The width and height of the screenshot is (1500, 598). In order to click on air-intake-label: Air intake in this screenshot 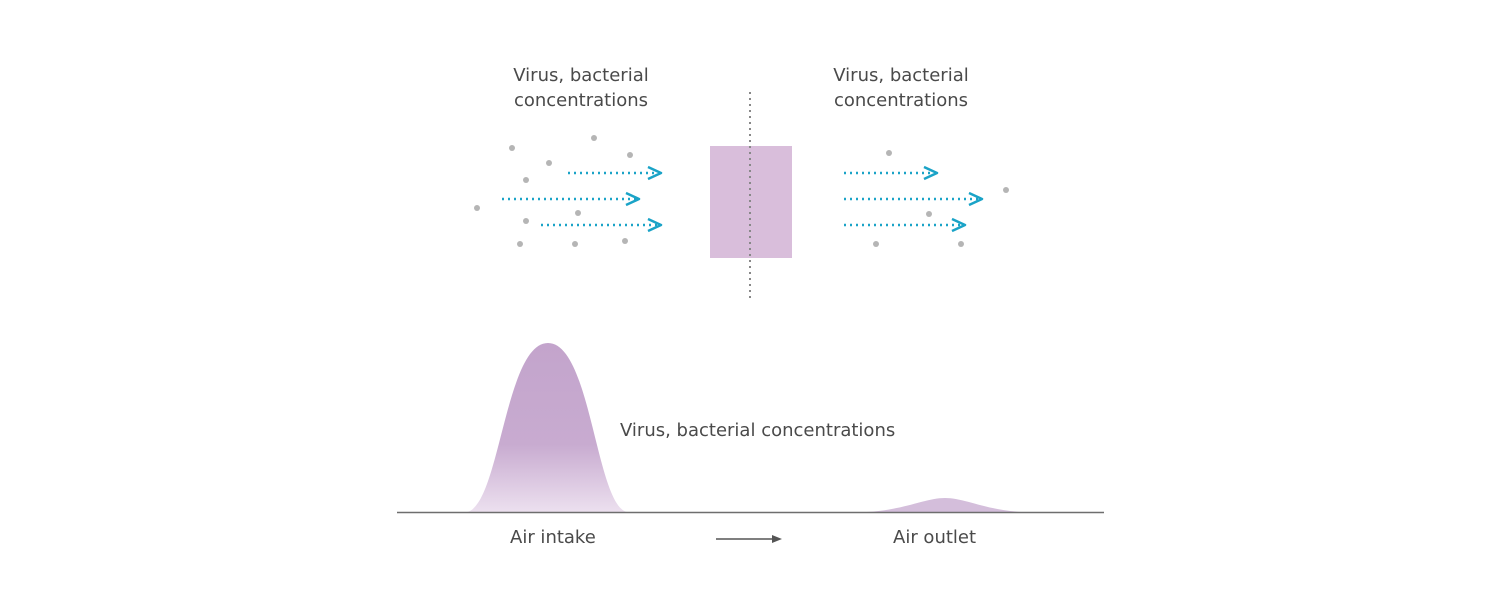, I will do `click(553, 537)`.